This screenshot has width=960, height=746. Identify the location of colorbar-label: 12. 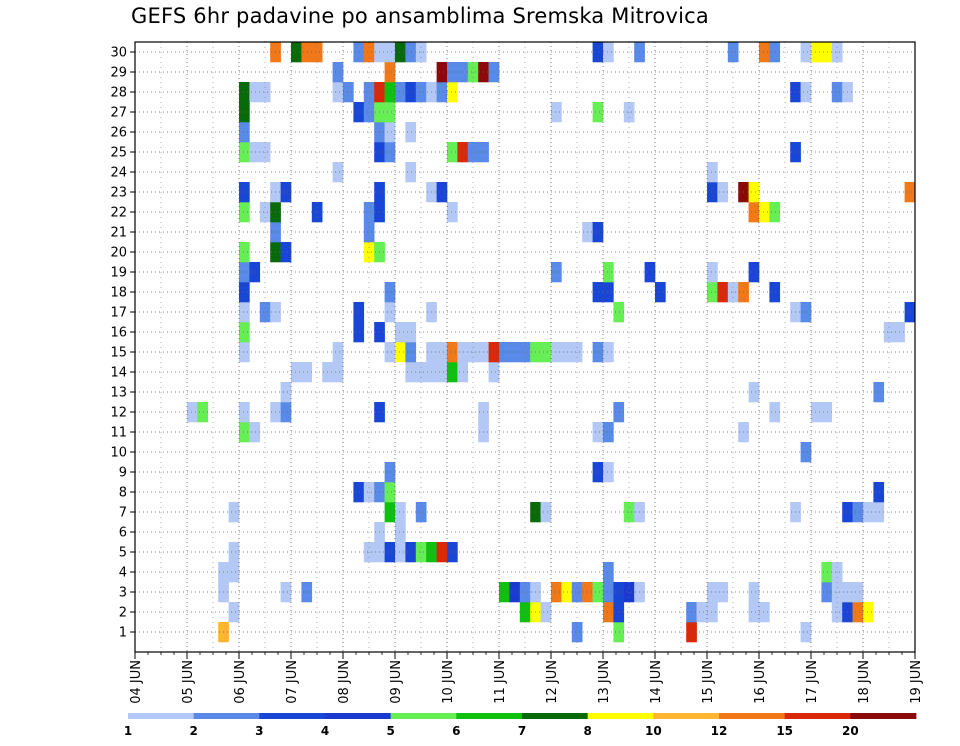
(719, 731).